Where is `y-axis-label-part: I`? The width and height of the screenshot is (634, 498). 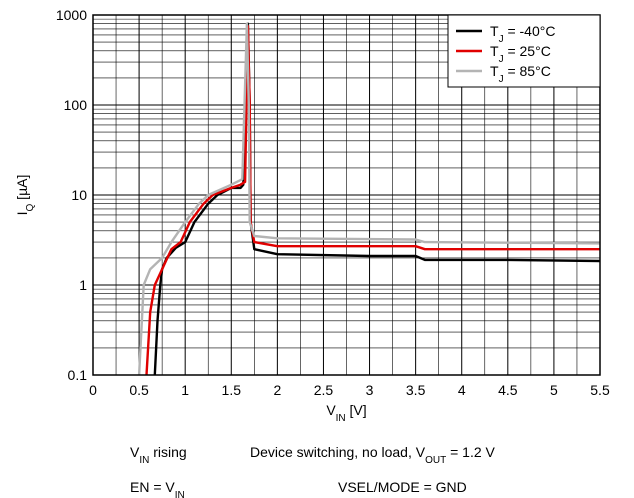
y-axis-label-part: I is located at coordinates (22, 213).